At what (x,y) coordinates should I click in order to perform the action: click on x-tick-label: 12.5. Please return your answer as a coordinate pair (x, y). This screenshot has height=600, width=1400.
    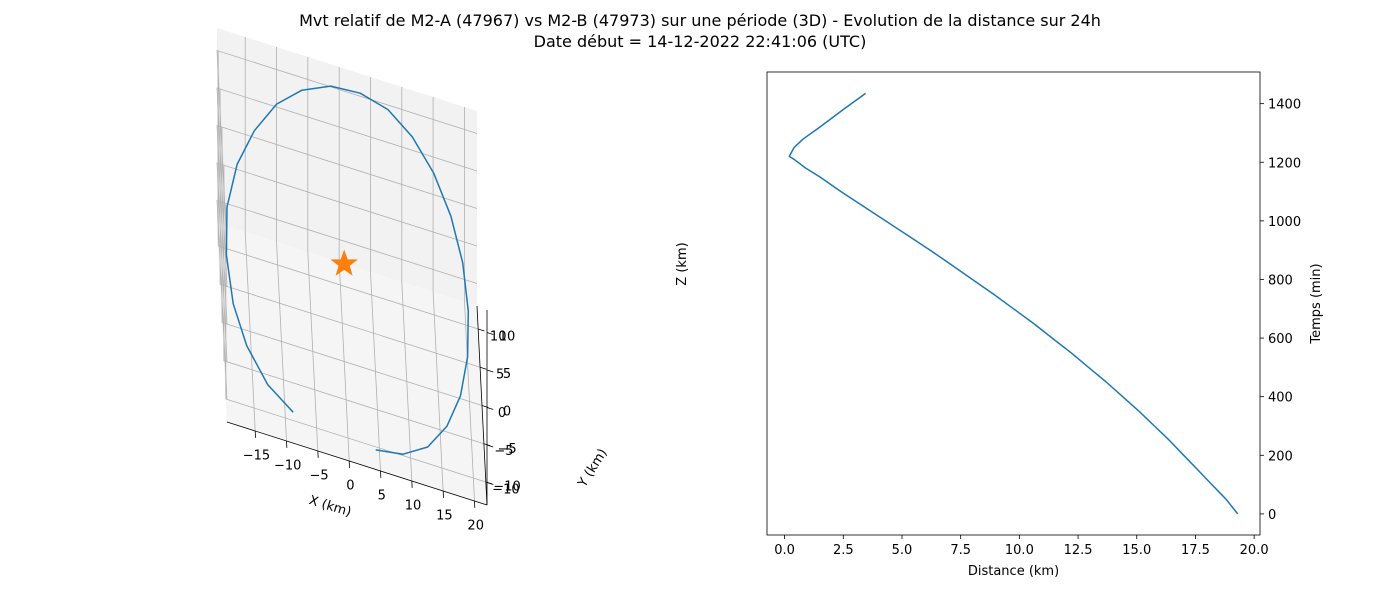
    Looking at the image, I should click on (1078, 550).